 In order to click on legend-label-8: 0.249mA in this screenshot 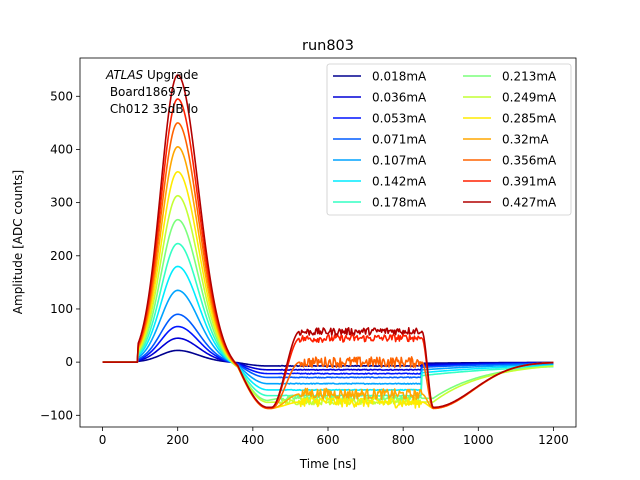, I will do `click(529, 98)`.